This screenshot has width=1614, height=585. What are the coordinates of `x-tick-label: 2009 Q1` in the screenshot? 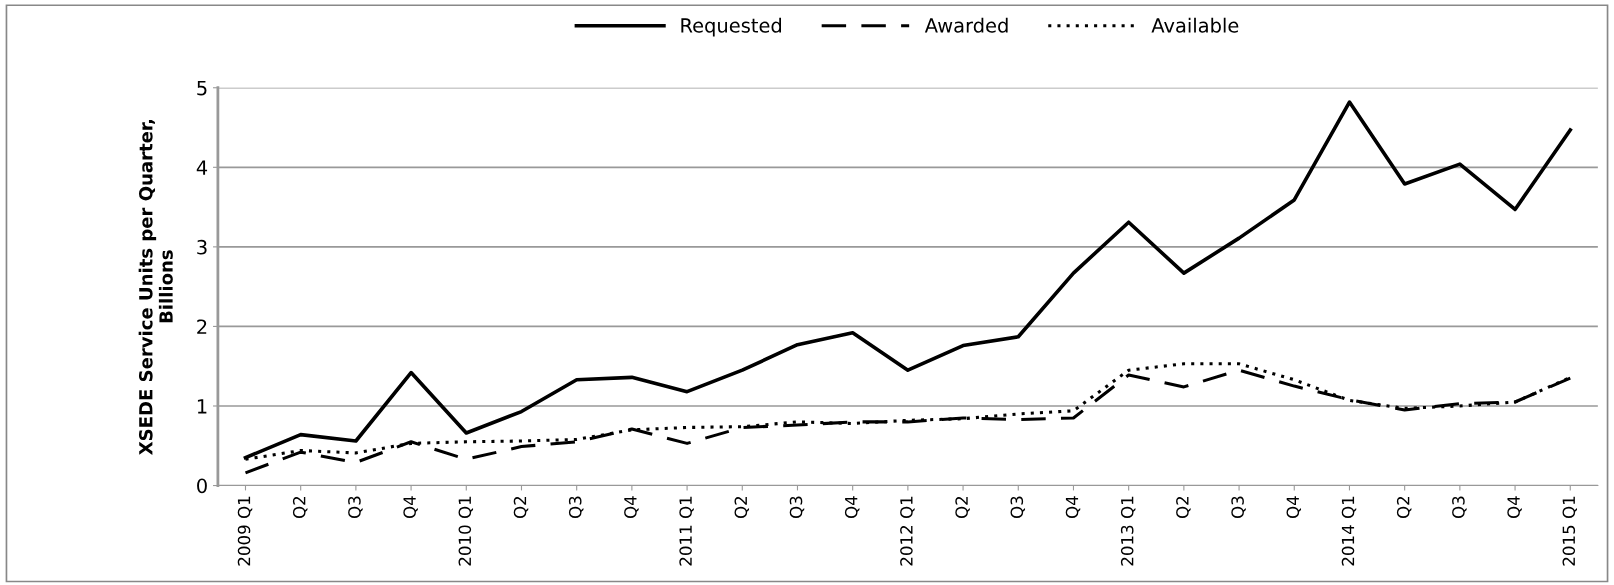 It's located at (245, 531).